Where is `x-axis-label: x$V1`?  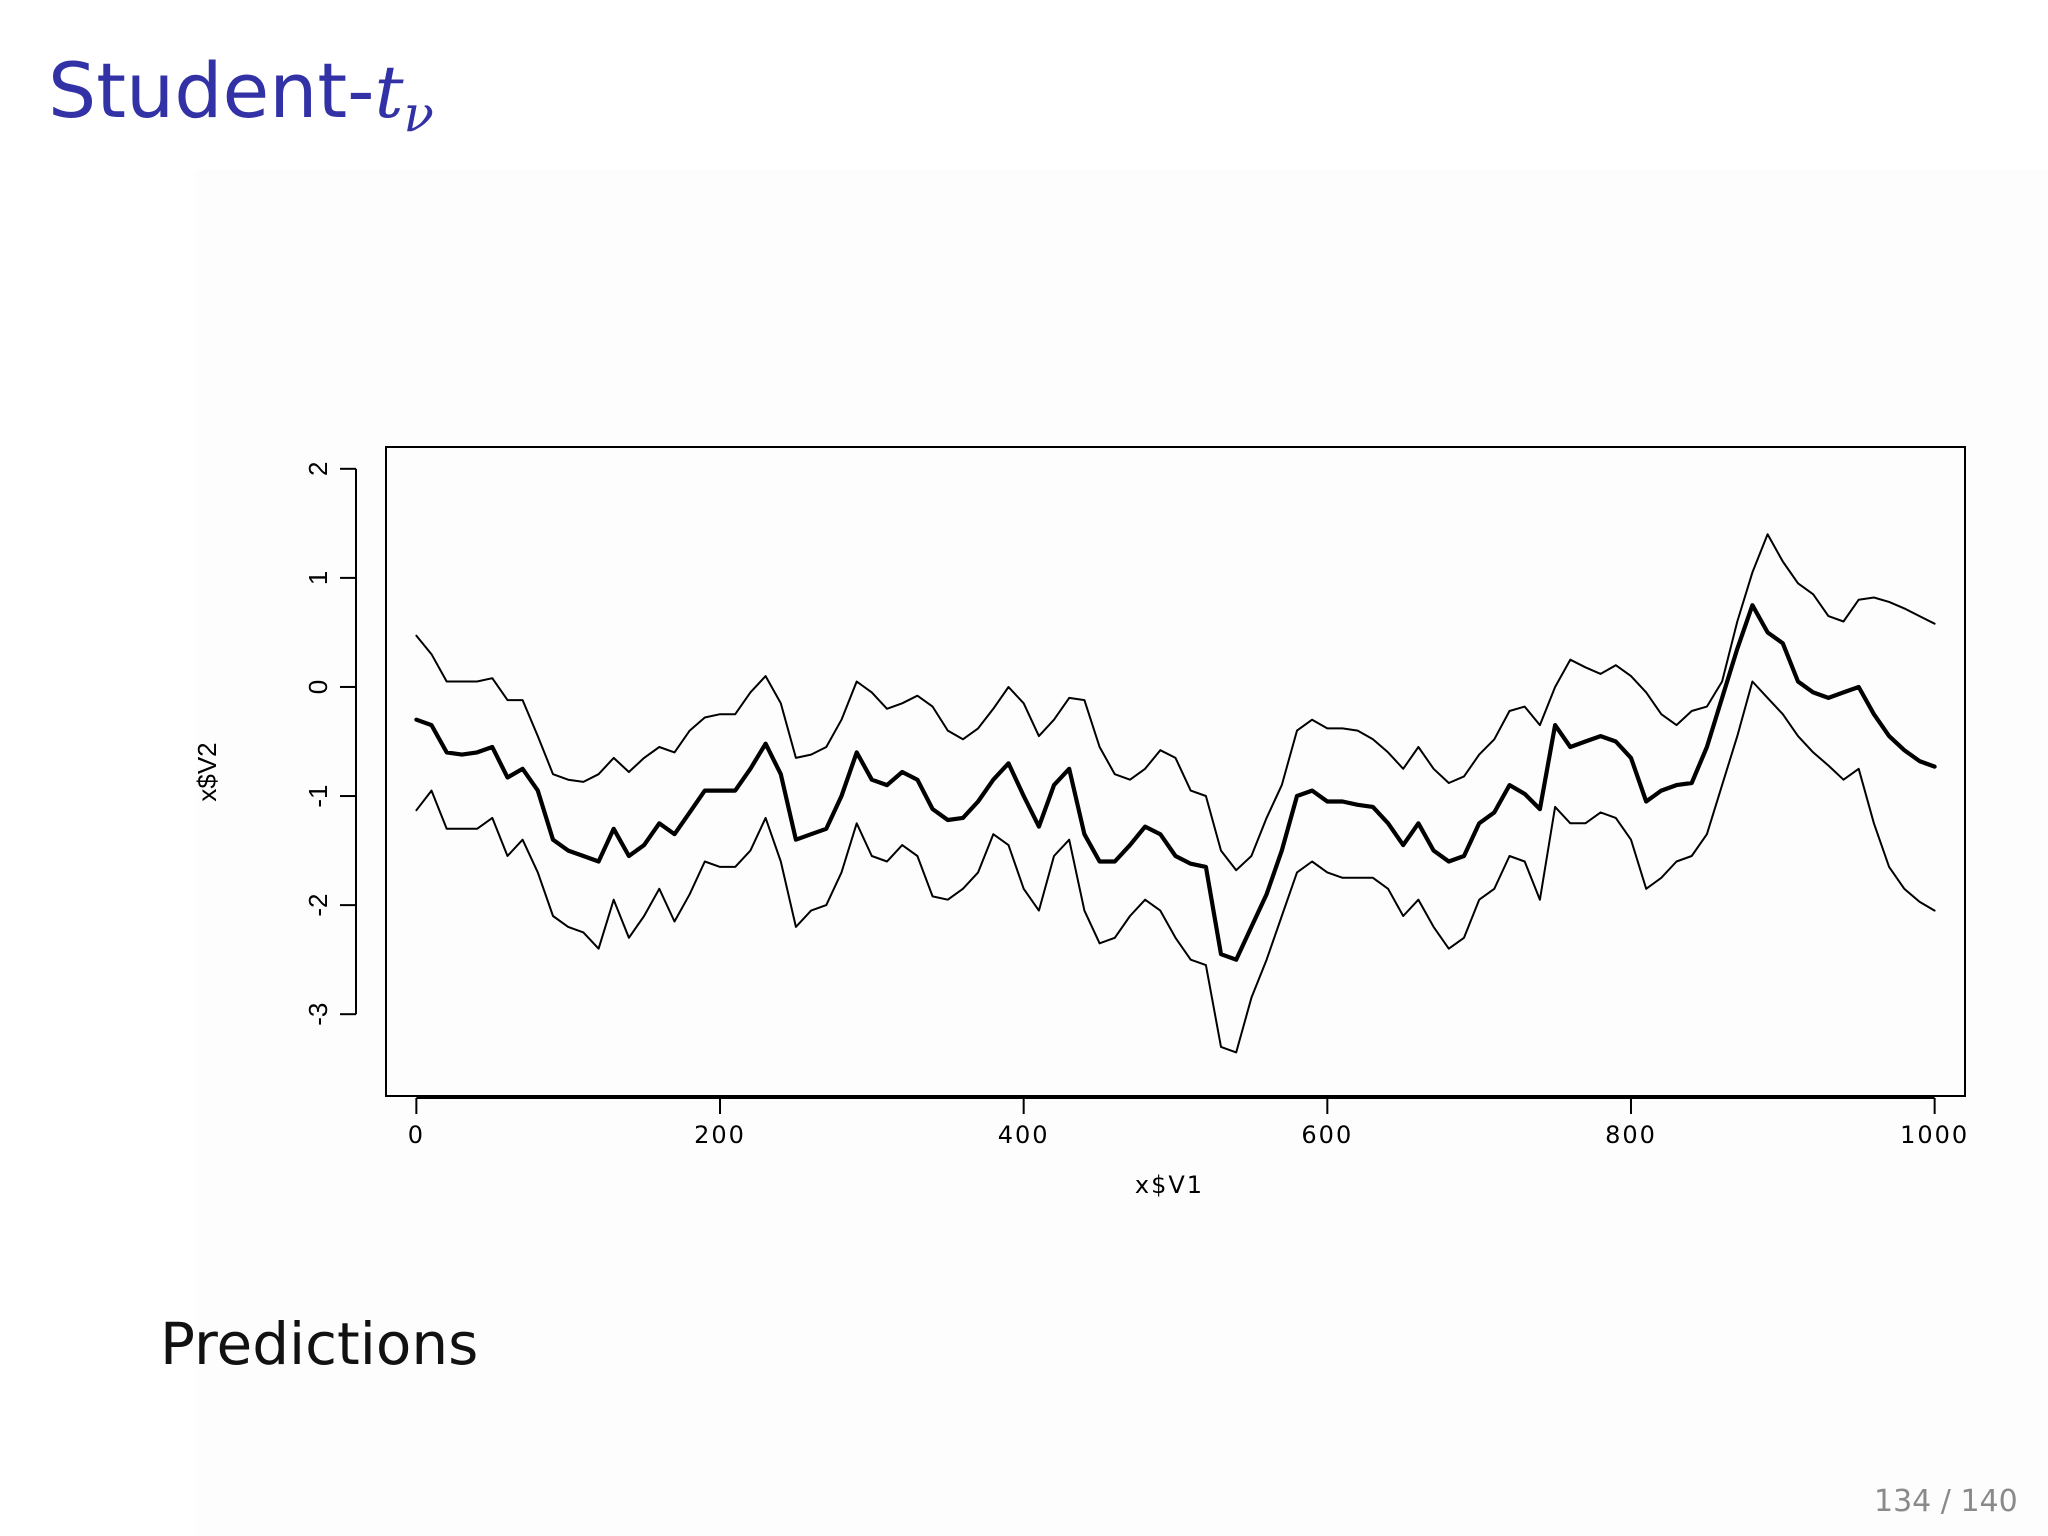 x-axis-label: x$V1 is located at coordinates (1169, 1185).